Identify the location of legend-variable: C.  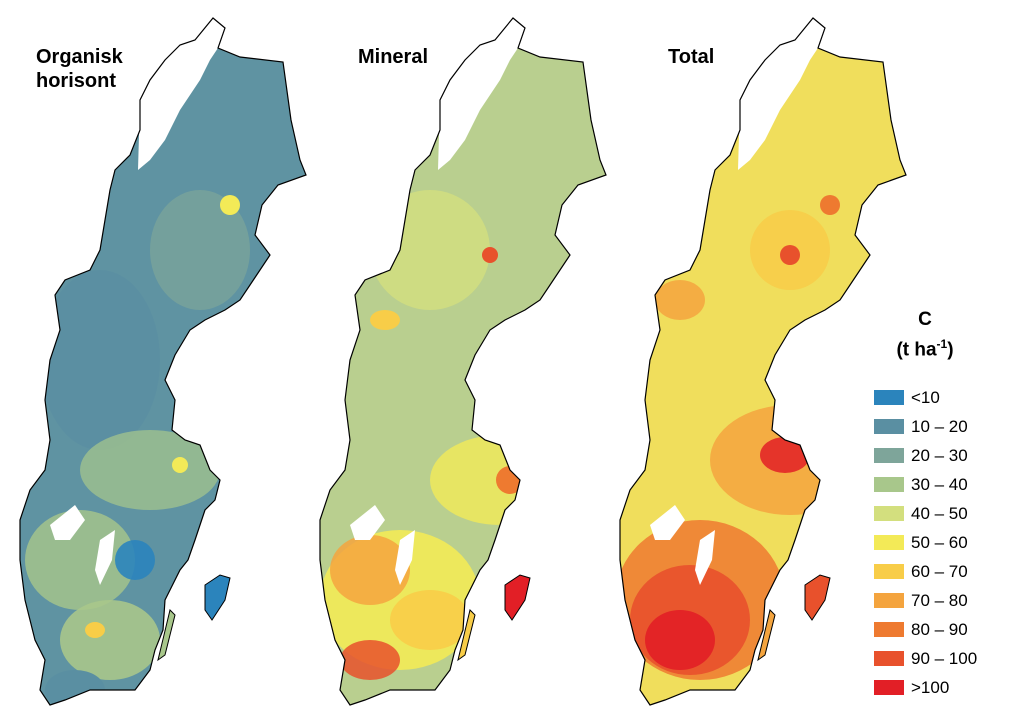
(925, 319).